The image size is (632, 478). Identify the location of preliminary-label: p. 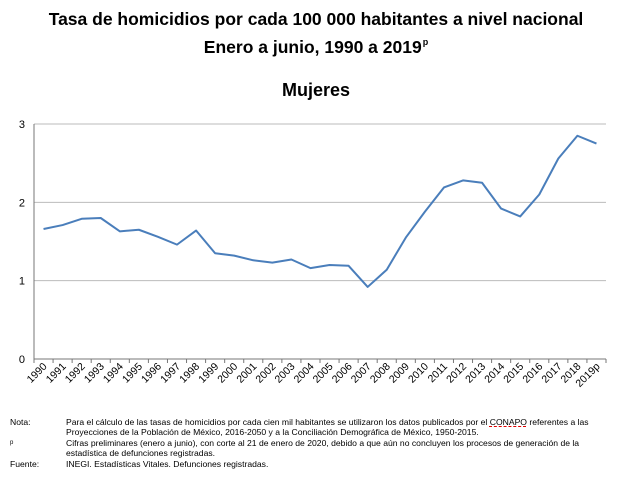
(12, 442).